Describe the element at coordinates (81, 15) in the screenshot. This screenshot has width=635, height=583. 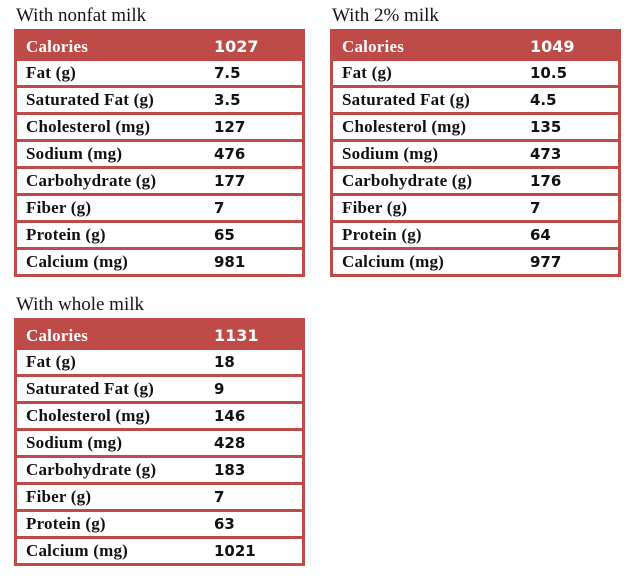
I see `table-title: With nonfat milk` at that location.